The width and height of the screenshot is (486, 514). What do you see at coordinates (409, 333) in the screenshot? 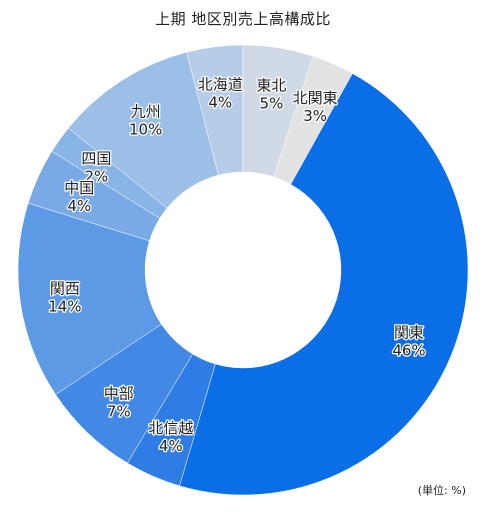
I see `slice-name-label: 関東` at bounding box center [409, 333].